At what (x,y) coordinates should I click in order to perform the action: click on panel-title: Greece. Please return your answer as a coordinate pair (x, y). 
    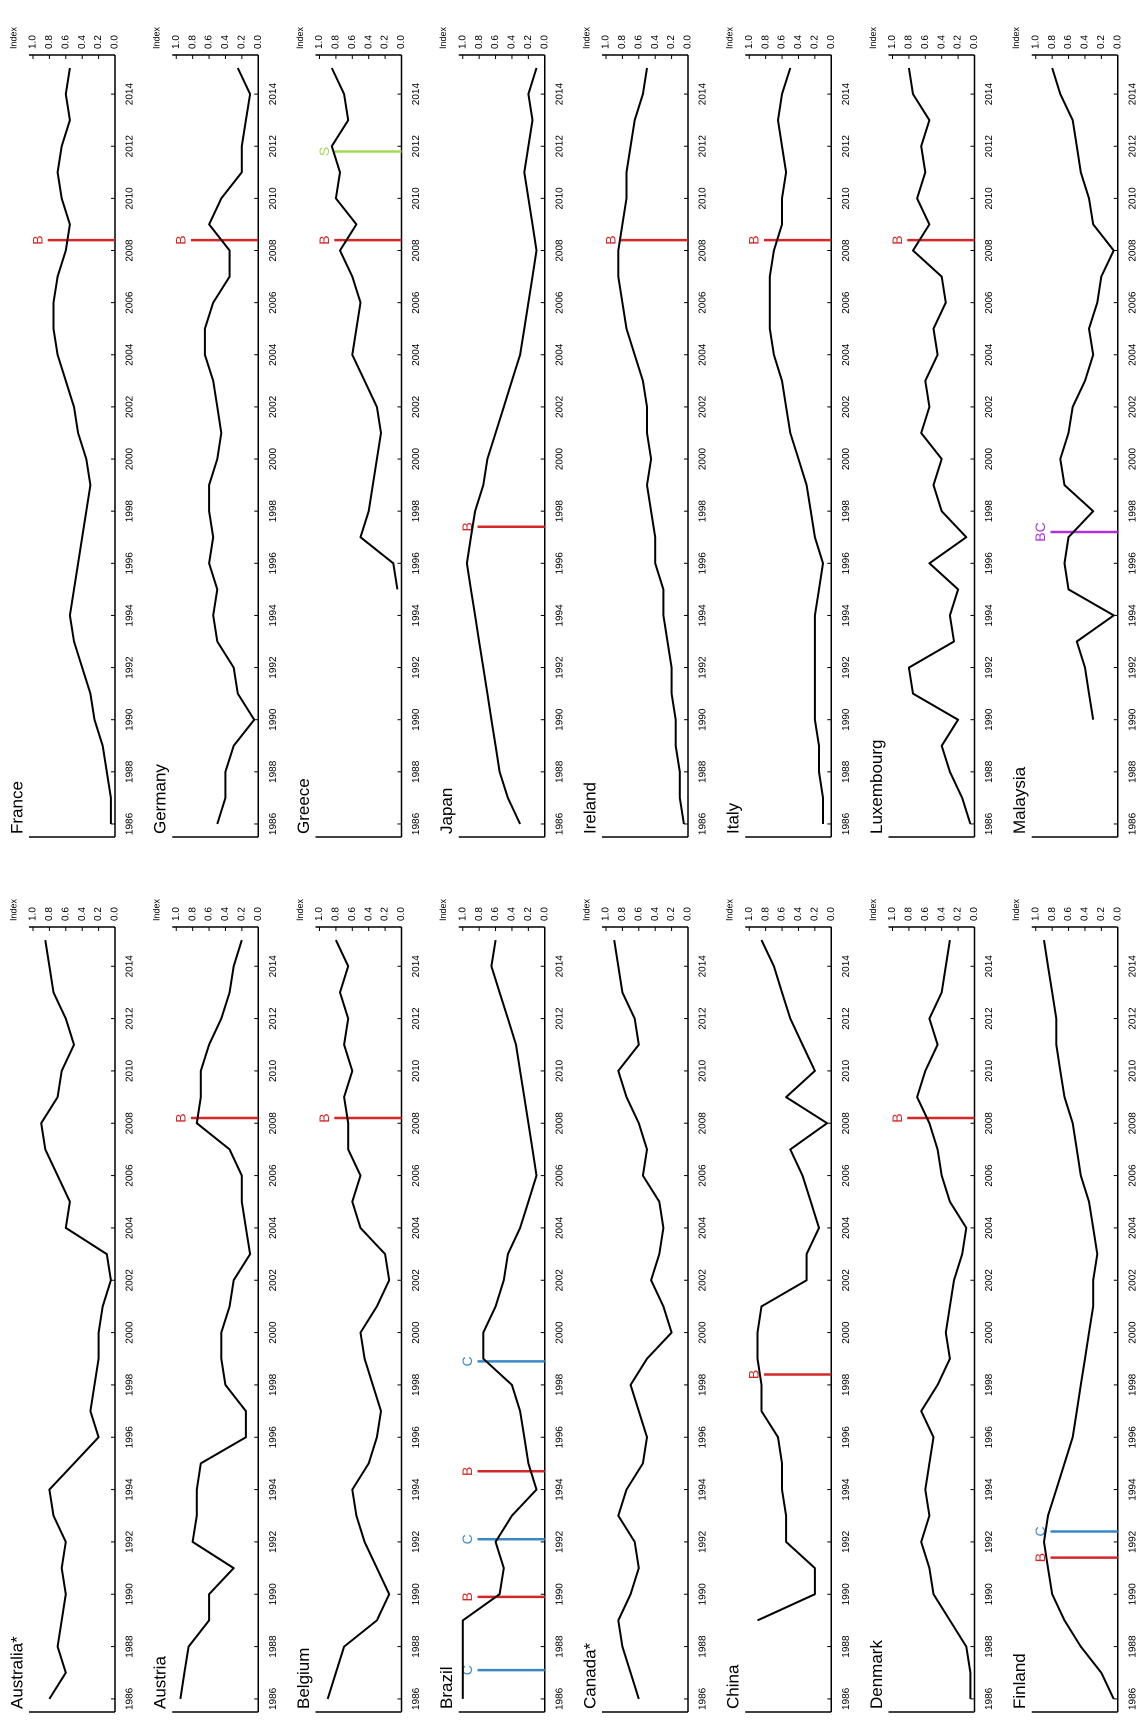
    Looking at the image, I should click on (303, 806).